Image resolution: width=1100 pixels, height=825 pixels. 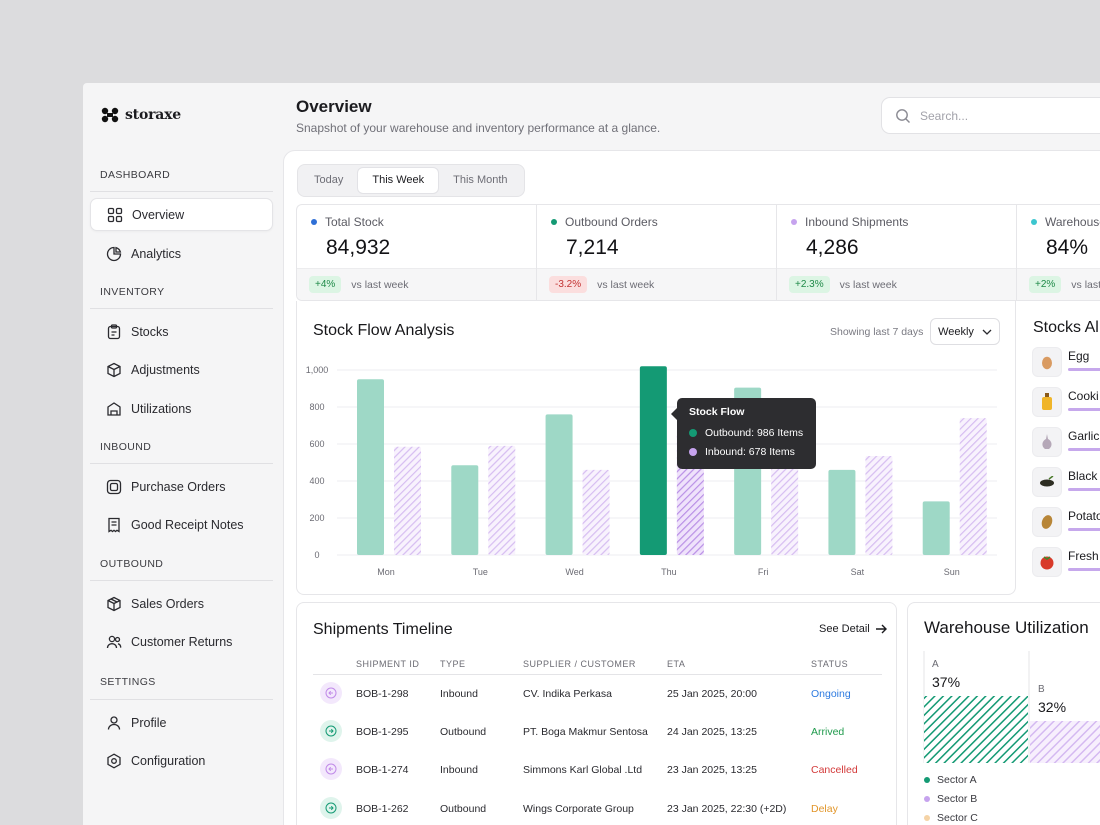 What do you see at coordinates (1083, 476) in the screenshot?
I see `alert-item-name: Black` at bounding box center [1083, 476].